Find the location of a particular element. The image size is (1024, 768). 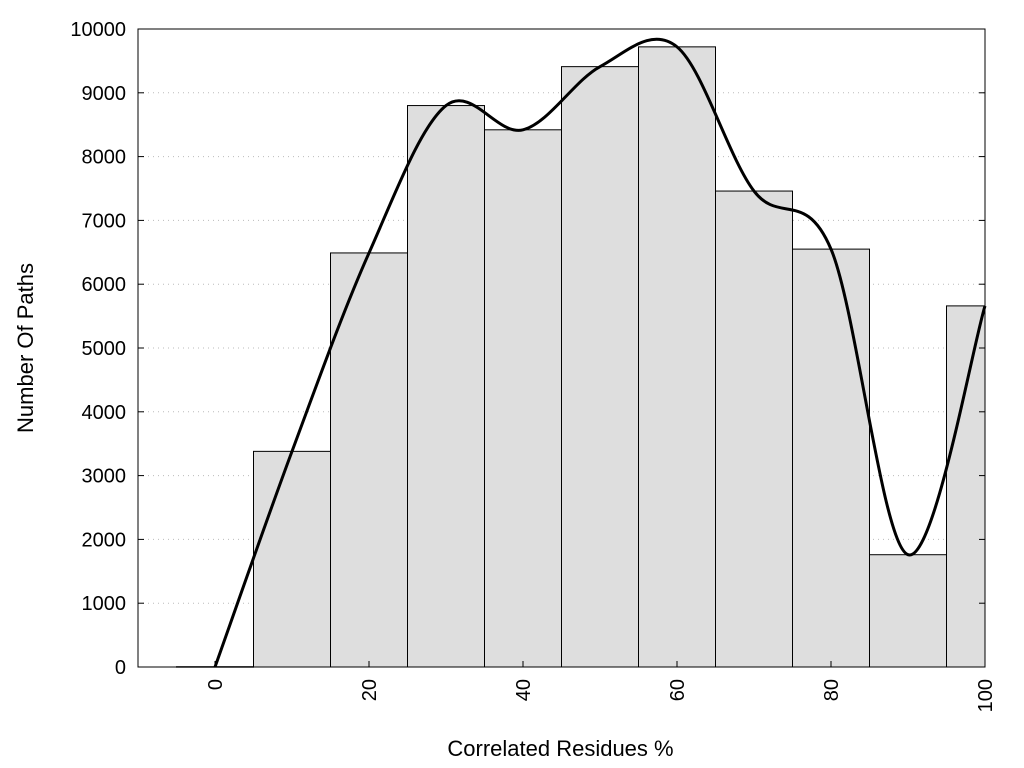

y-tick-label: 0 is located at coordinates (120, 668).